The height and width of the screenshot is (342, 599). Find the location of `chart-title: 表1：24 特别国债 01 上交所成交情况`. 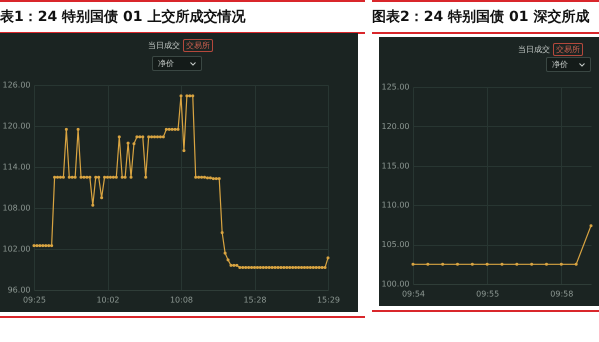

chart-title: 表1：24 特别国债 01 上交所成交情况 is located at coordinates (182, 17).